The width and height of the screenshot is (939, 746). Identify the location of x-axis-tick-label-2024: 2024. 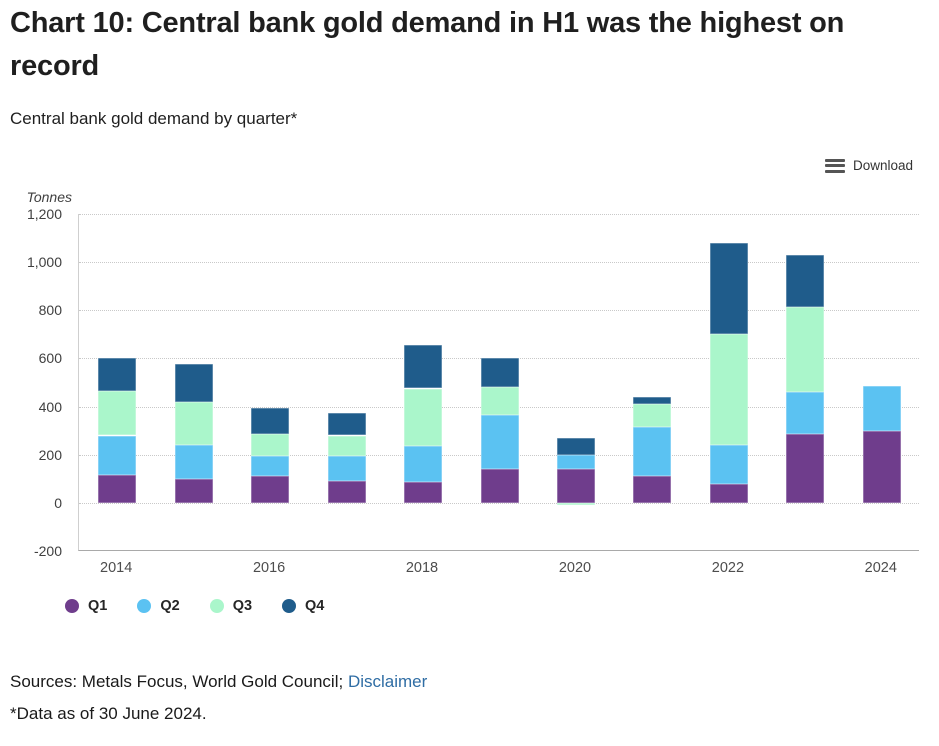
(880, 568).